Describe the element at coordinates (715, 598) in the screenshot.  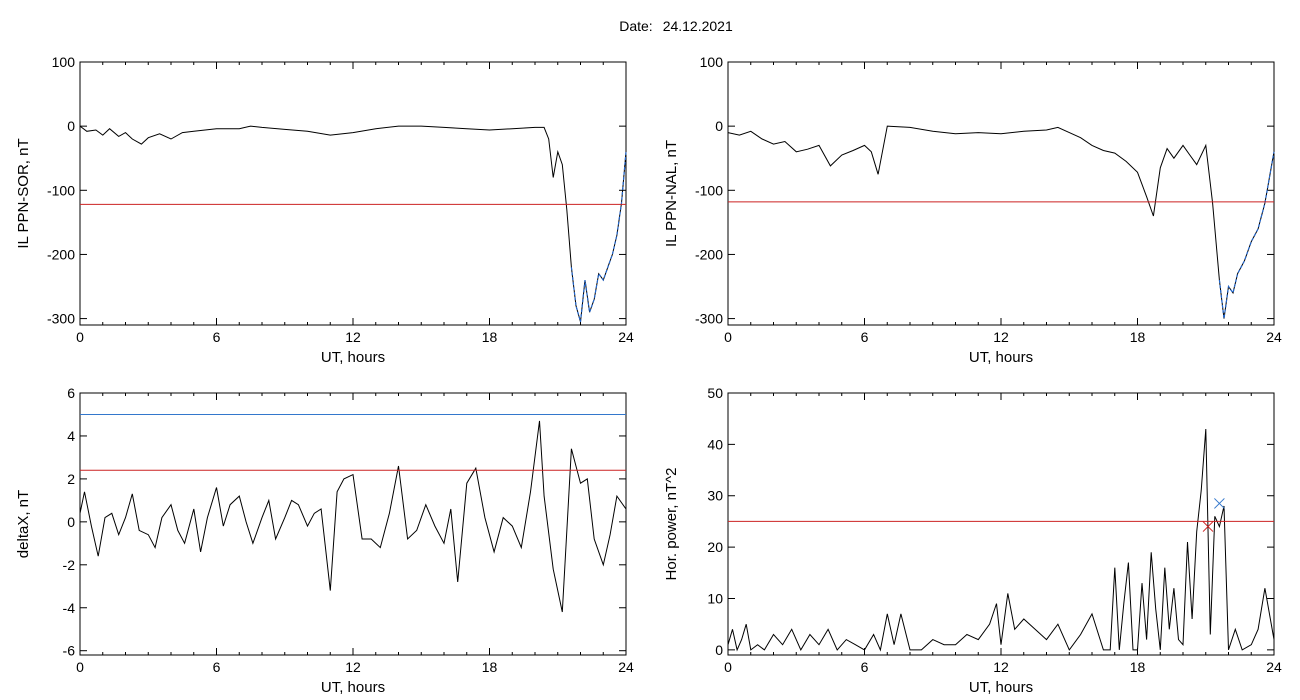
I see `y-tick-label: 10` at that location.